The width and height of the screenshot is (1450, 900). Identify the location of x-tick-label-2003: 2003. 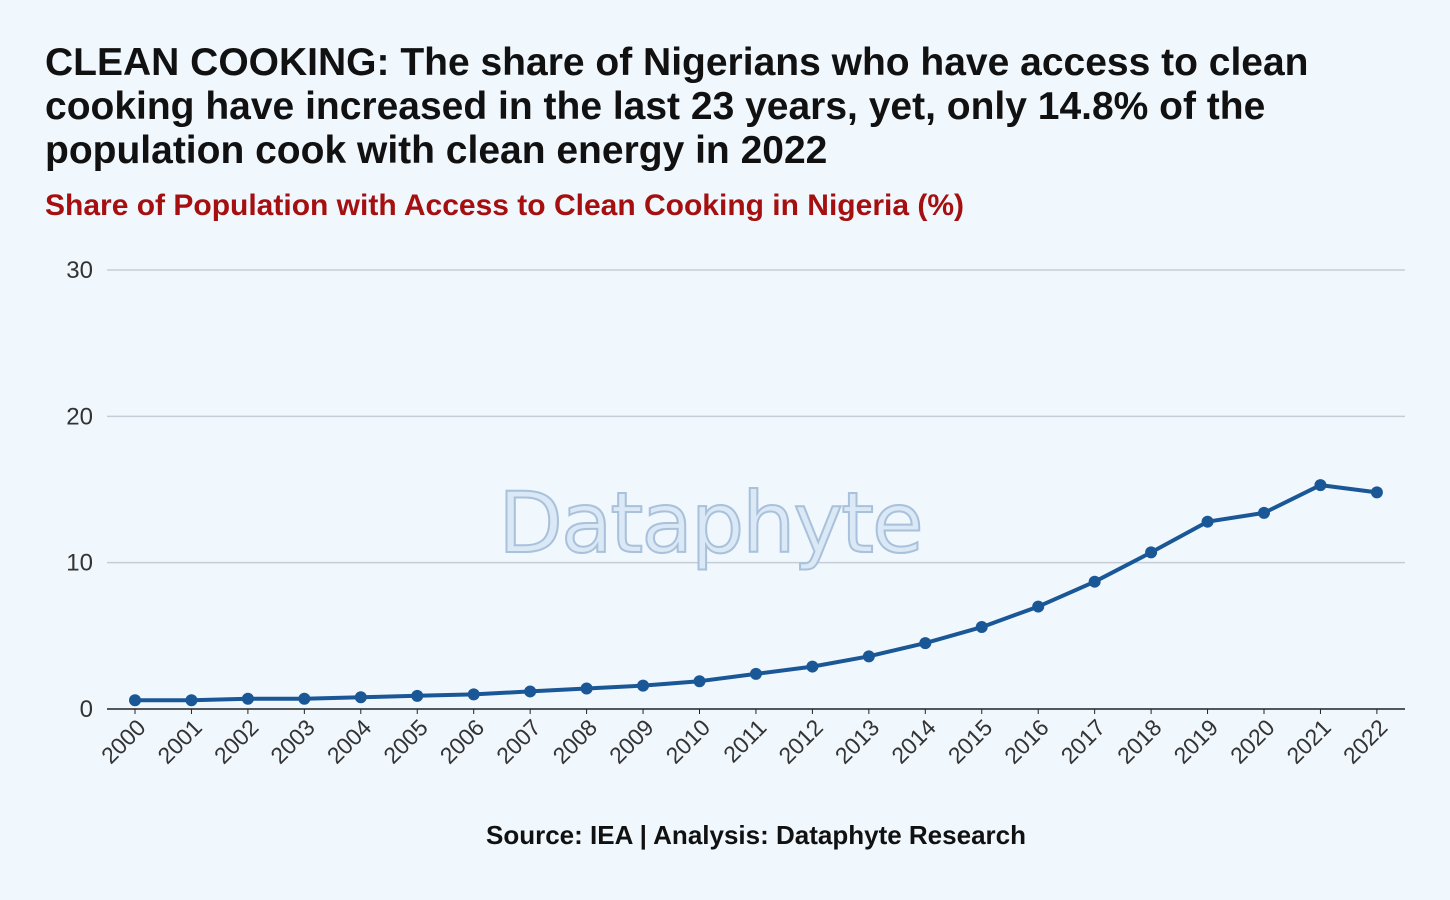
(292, 741).